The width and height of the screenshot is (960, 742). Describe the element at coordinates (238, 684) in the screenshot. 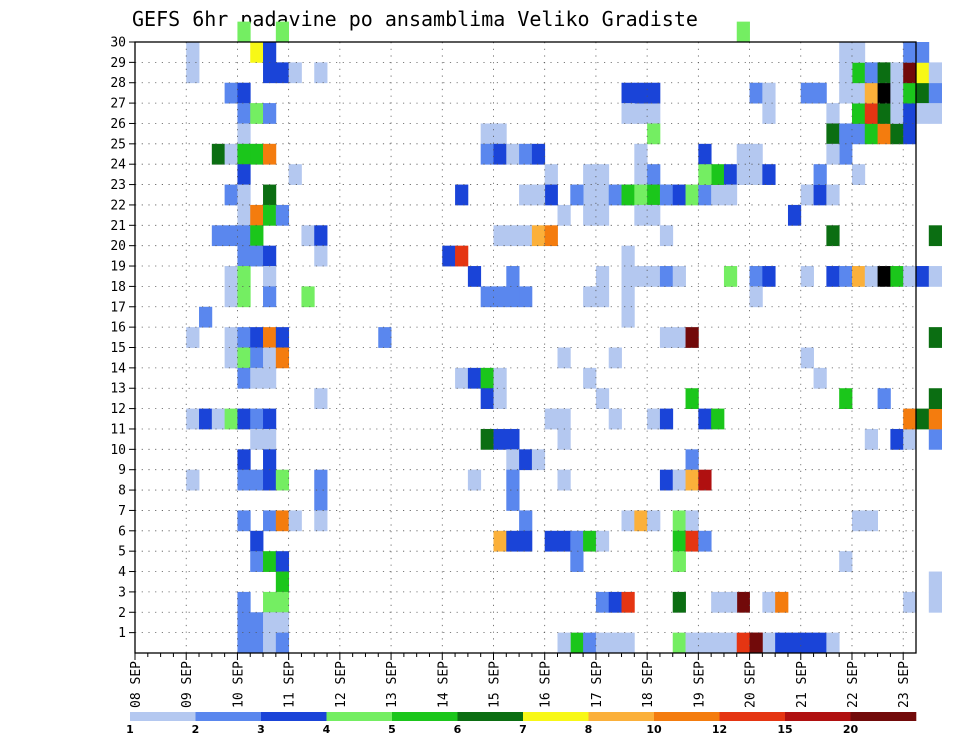

I see `x-tick-label: 10 SEP` at that location.